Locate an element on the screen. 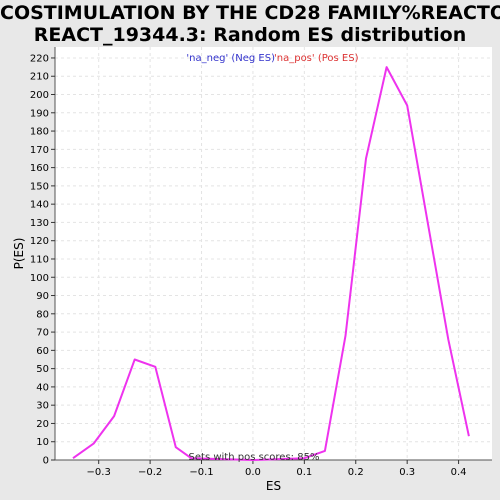 This screenshot has height=500, width=500. y-tick-label: 100 is located at coordinates (39, 278).